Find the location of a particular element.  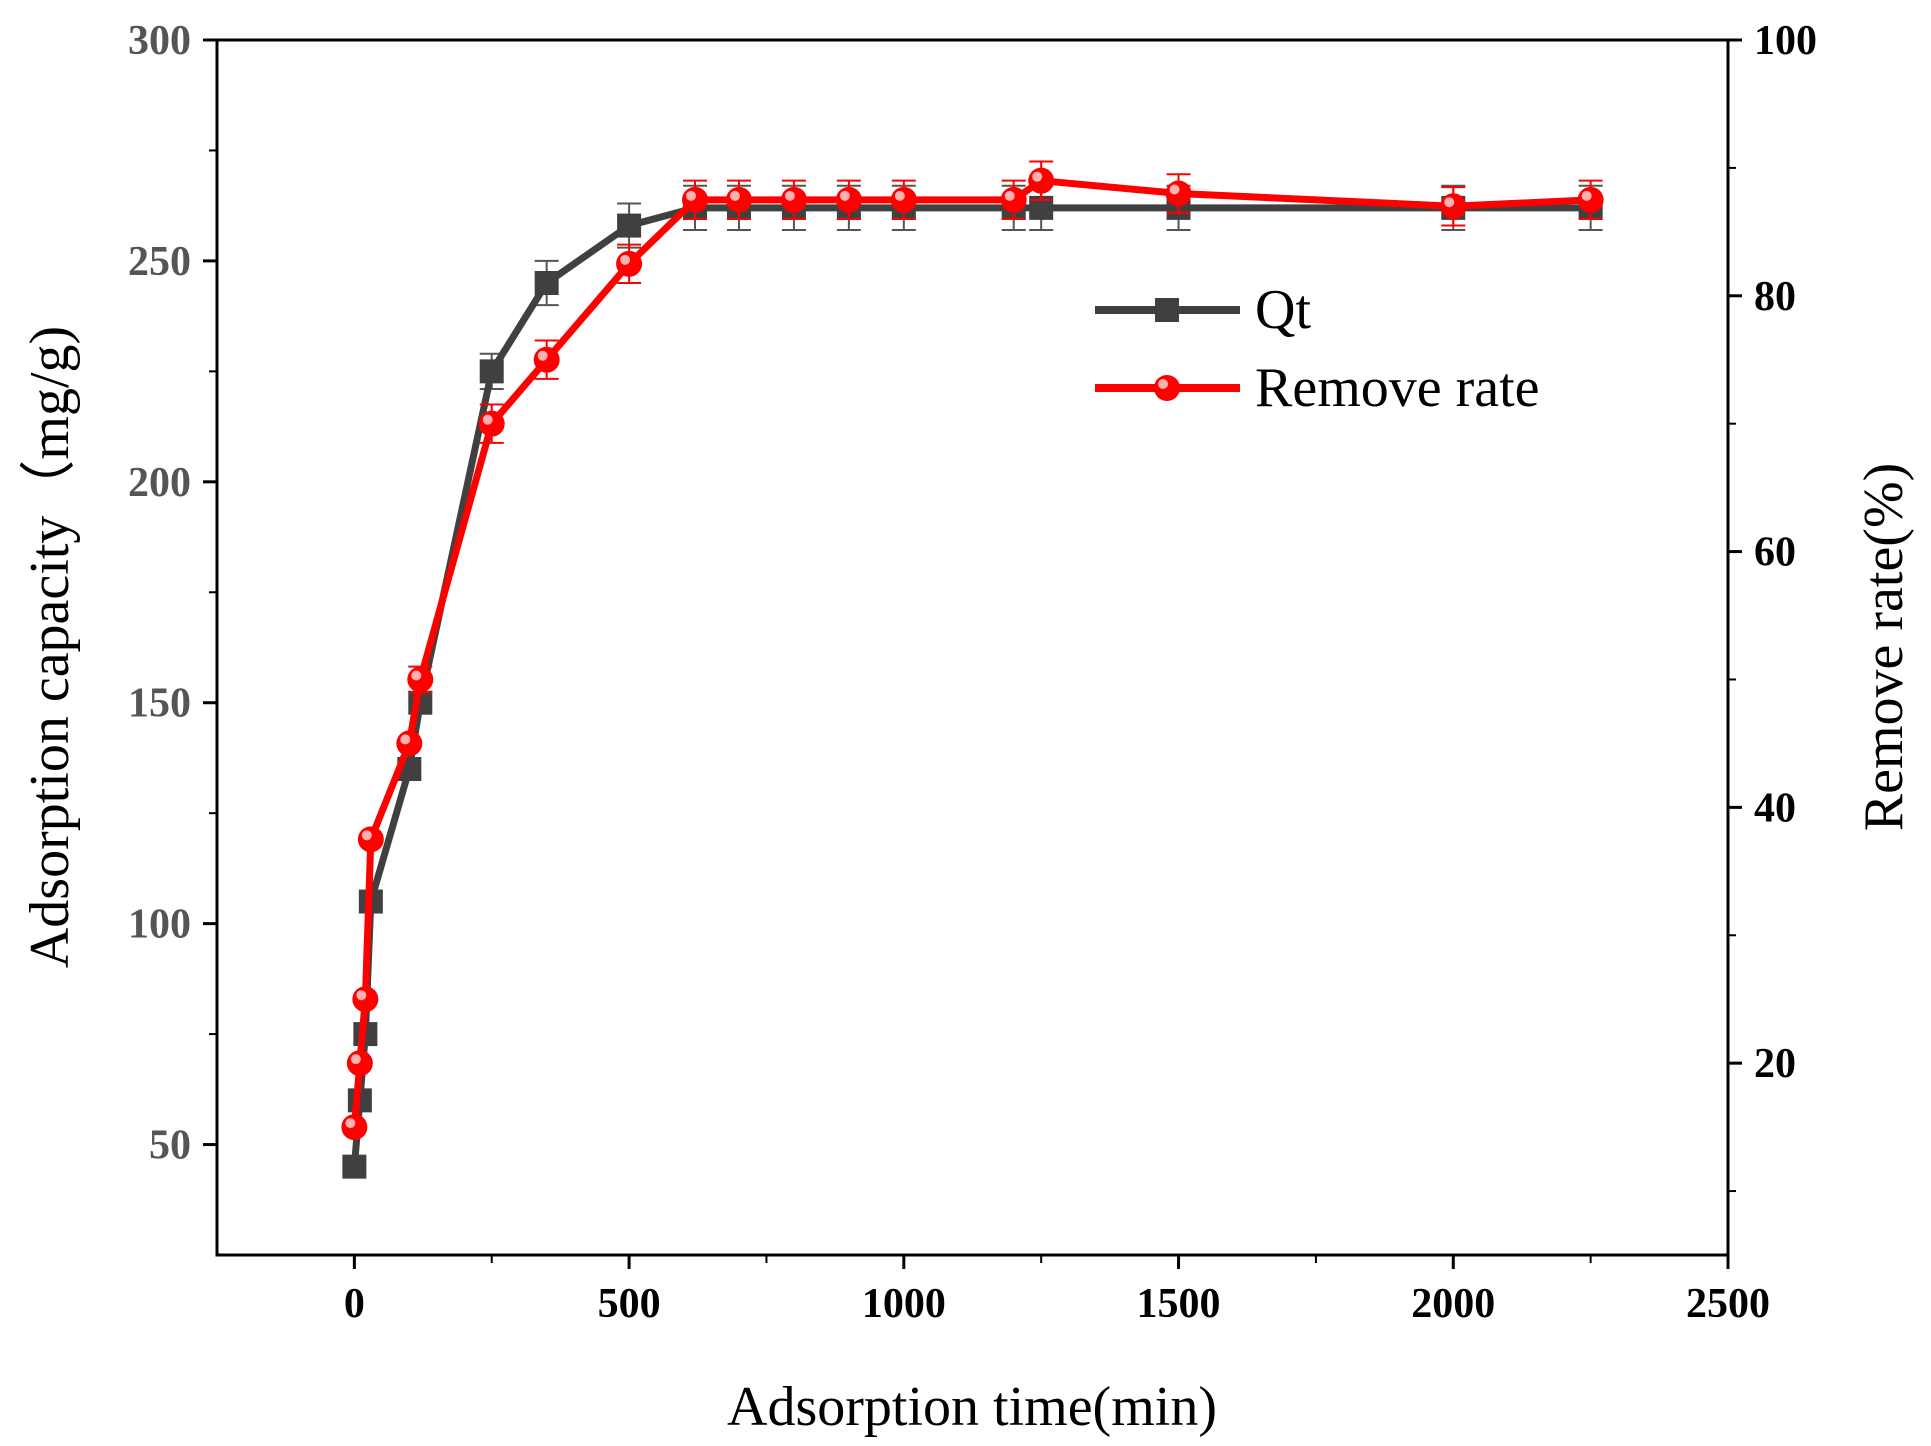

x-tick-label: 500 is located at coordinates (629, 1304).